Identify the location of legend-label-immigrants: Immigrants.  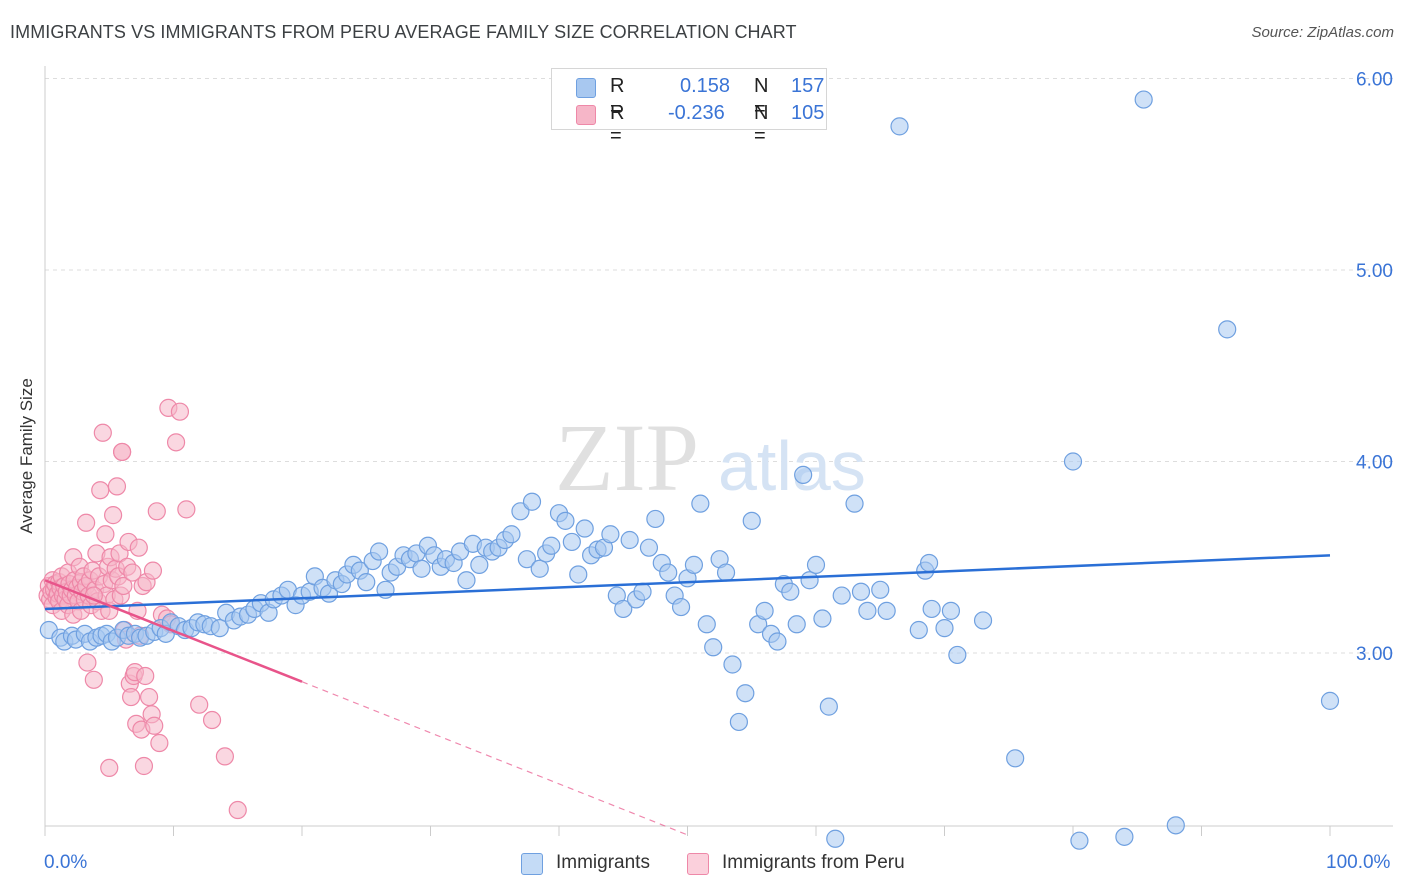
(603, 862).